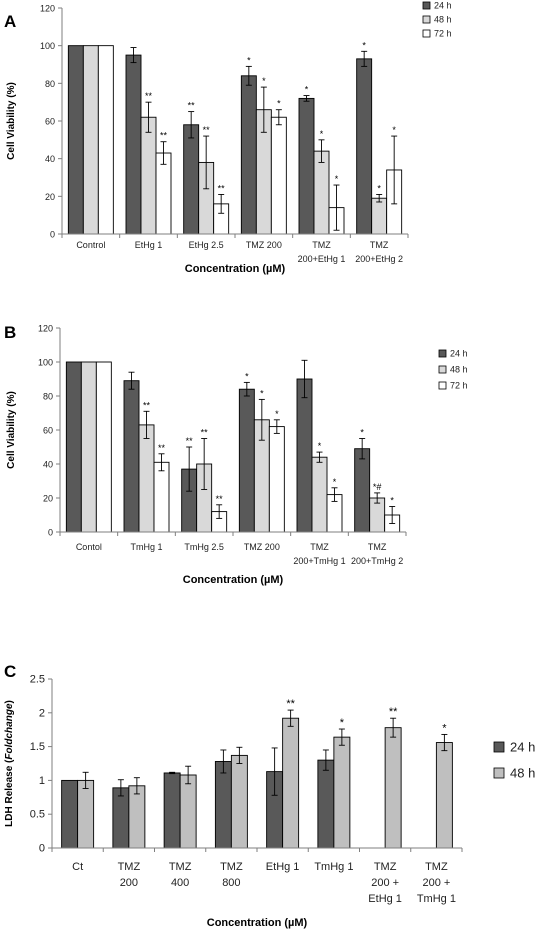 Image resolution: width=540 pixels, height=938 pixels. Describe the element at coordinates (9, 793) in the screenshot. I see `y-axis-title-main: LDH Release (` at that location.